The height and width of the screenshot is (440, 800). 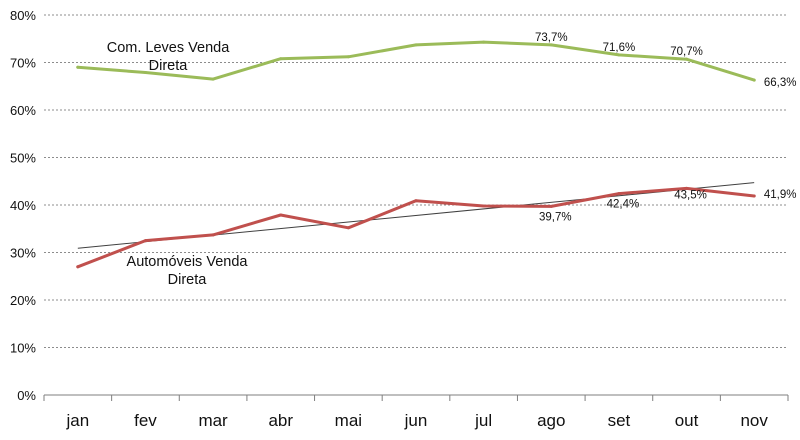 What do you see at coordinates (686, 52) in the screenshot?
I see `data-label: 70,7%` at bounding box center [686, 52].